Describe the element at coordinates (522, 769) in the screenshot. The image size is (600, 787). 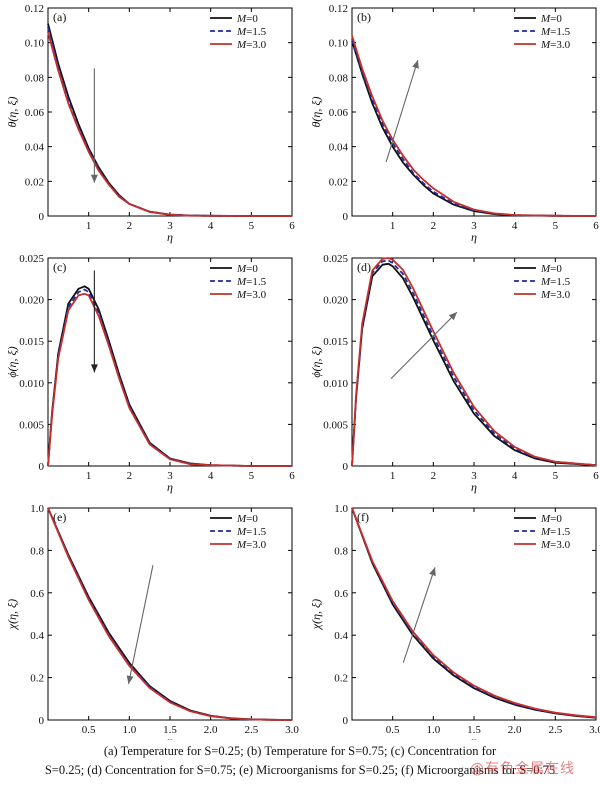
I see `watermark-text: @有色金属在线` at that location.